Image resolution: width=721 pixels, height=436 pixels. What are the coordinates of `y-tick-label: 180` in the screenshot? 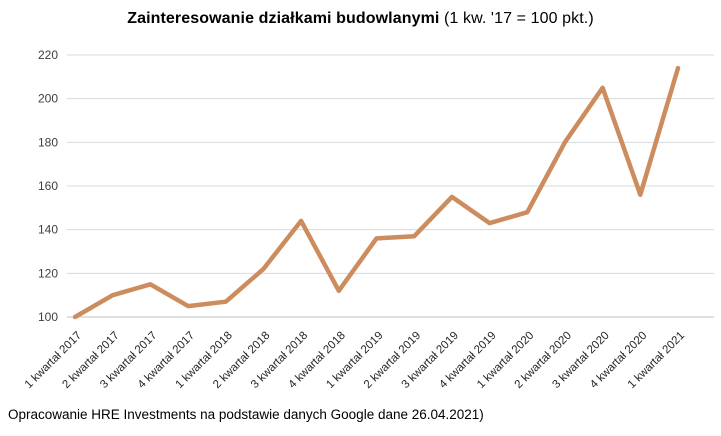 It's located at (48, 142).